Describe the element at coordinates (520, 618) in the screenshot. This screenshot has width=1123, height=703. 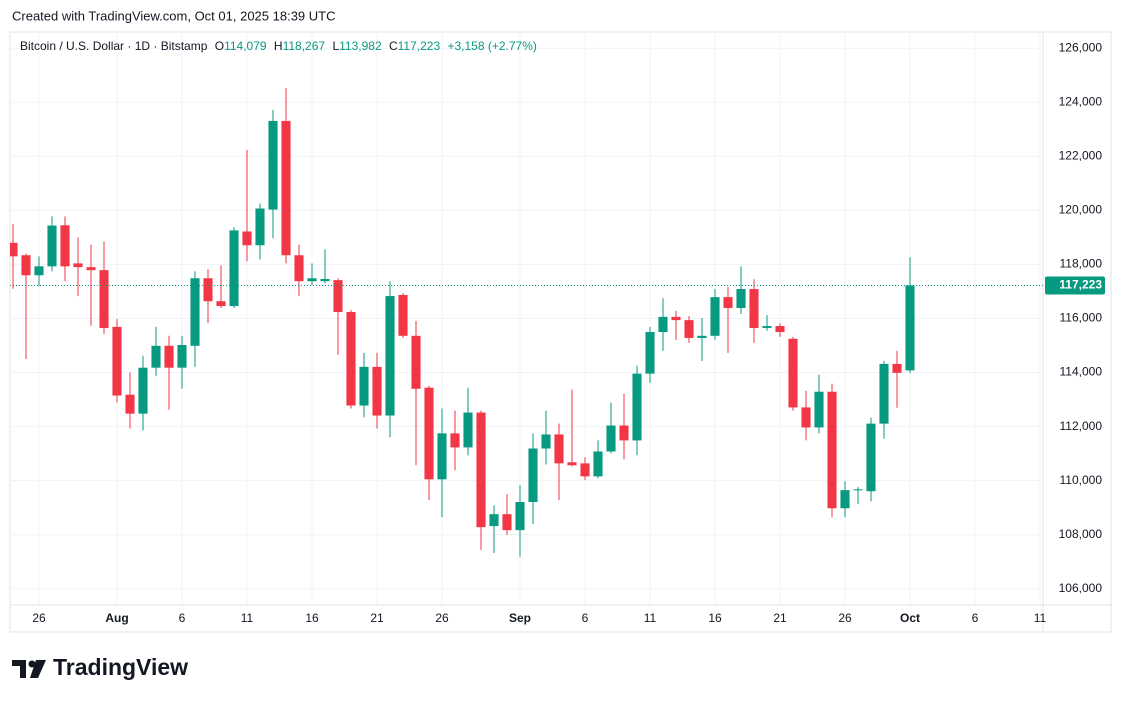
I see `x-tick-label: Sep` at that location.